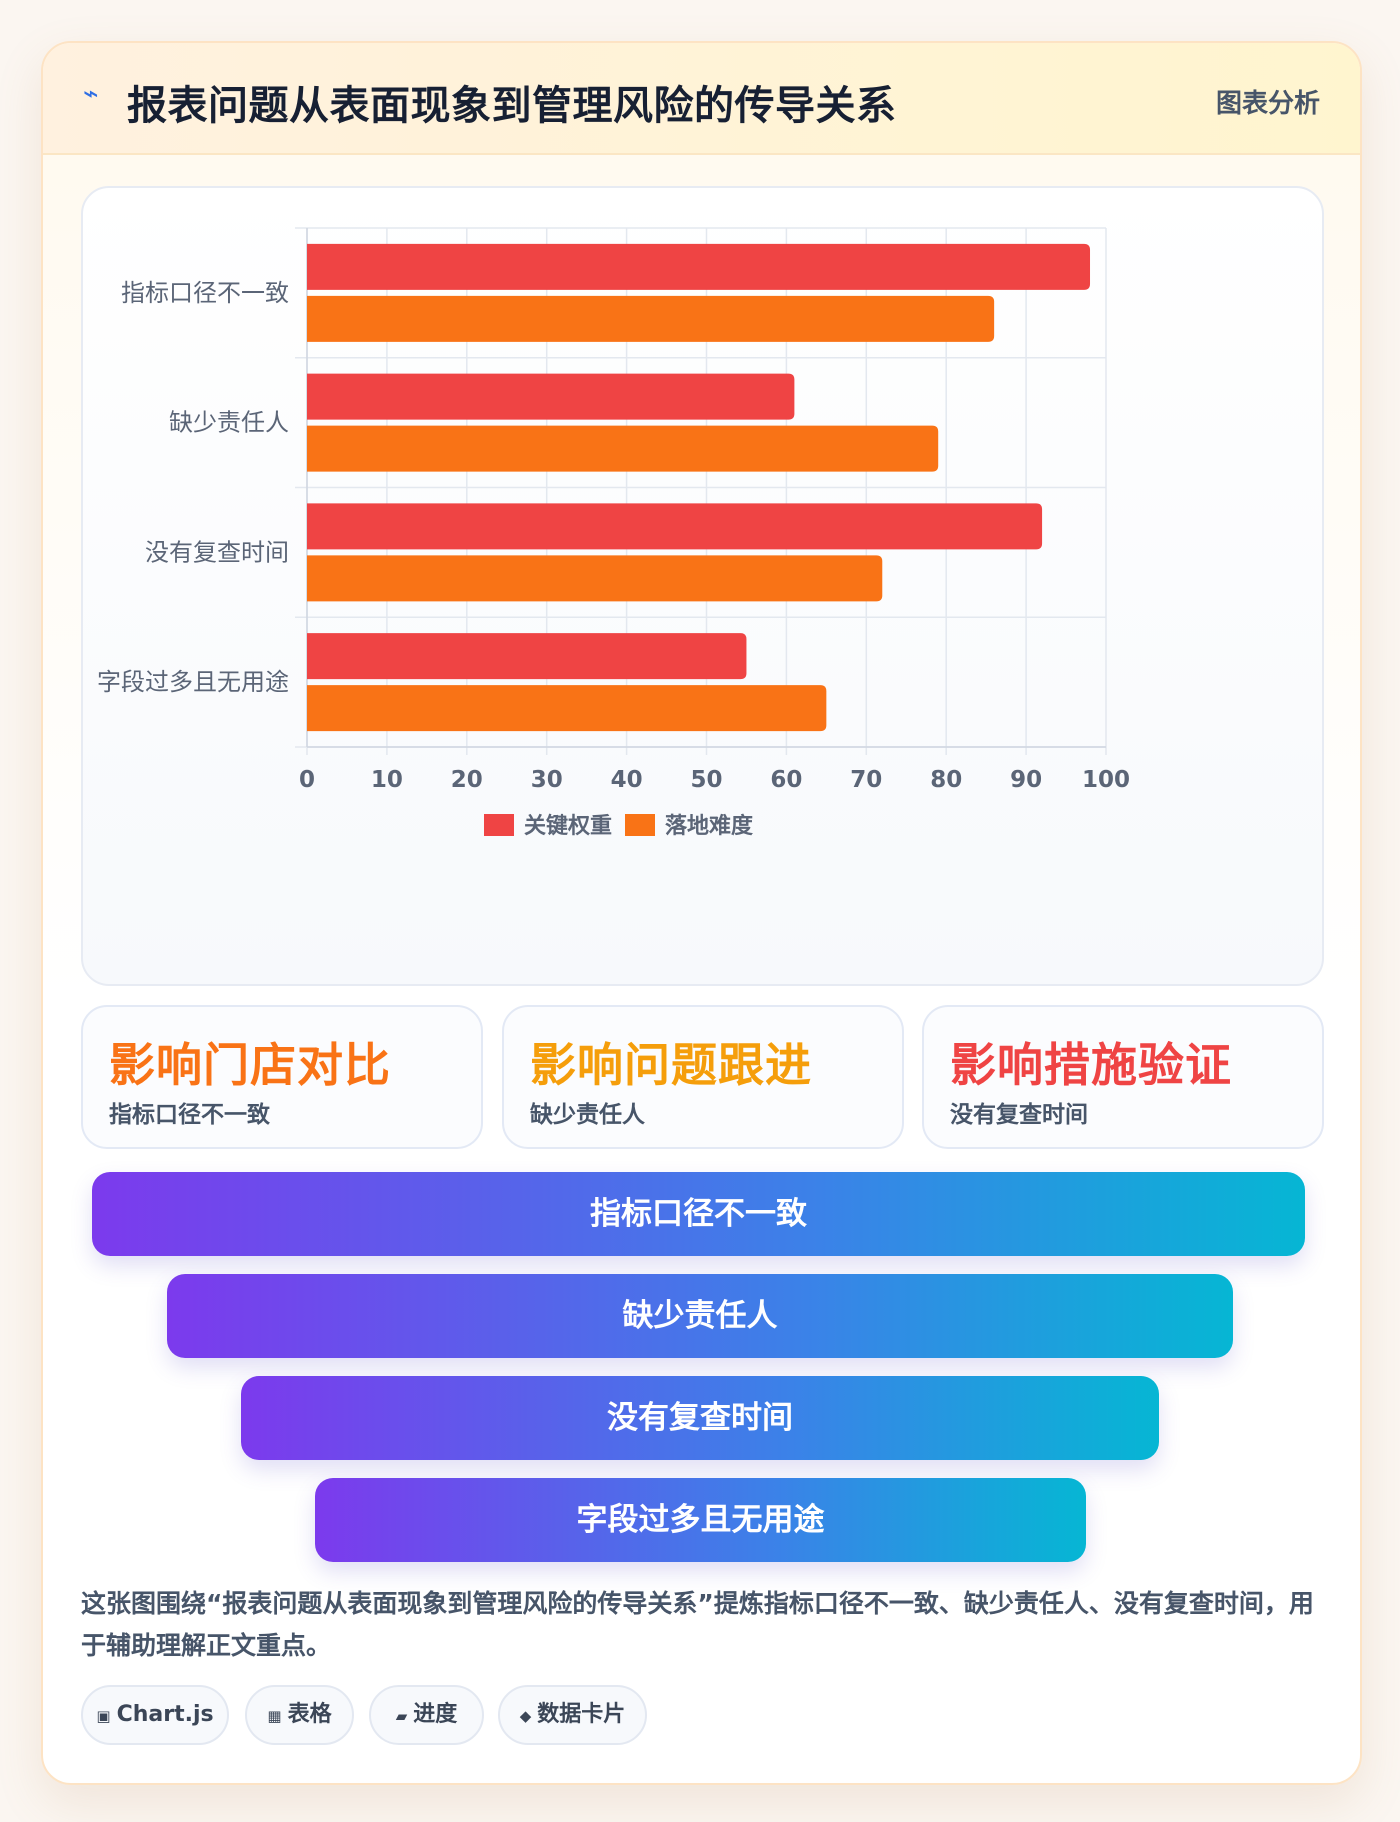 Image resolution: width=1400 pixels, height=1822 pixels. I want to click on progress-icon: ▰, so click(401, 1716).